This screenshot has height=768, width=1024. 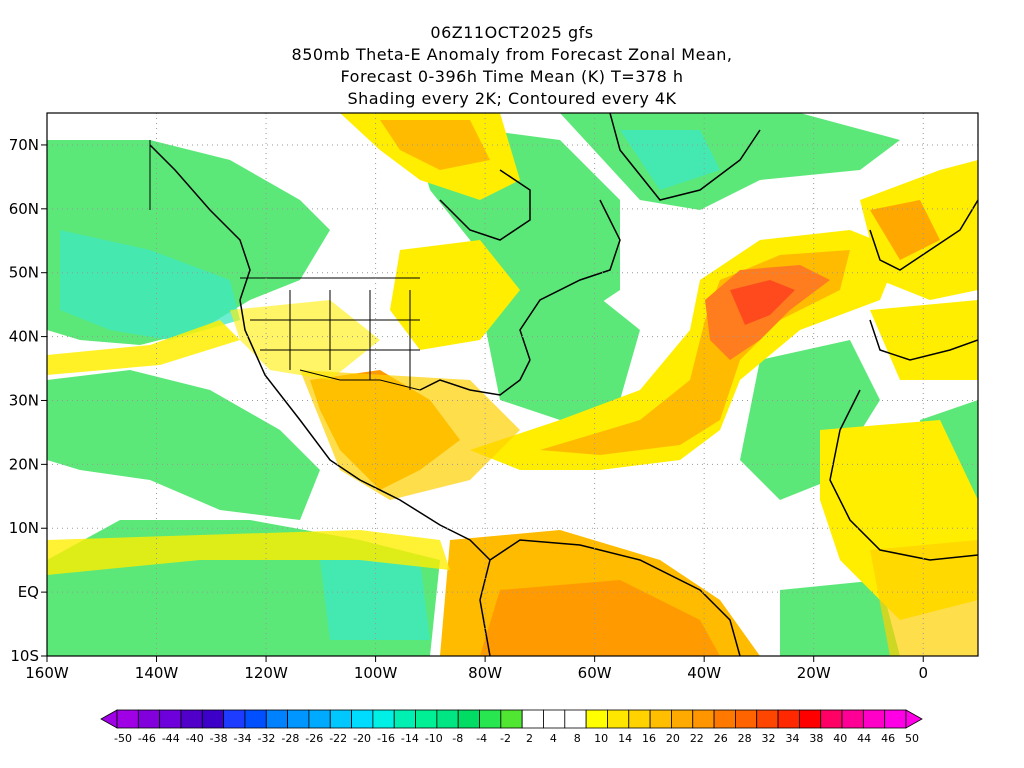 What do you see at coordinates (840, 618) in the screenshot?
I see `shade-southatl-cool` at bounding box center [840, 618].